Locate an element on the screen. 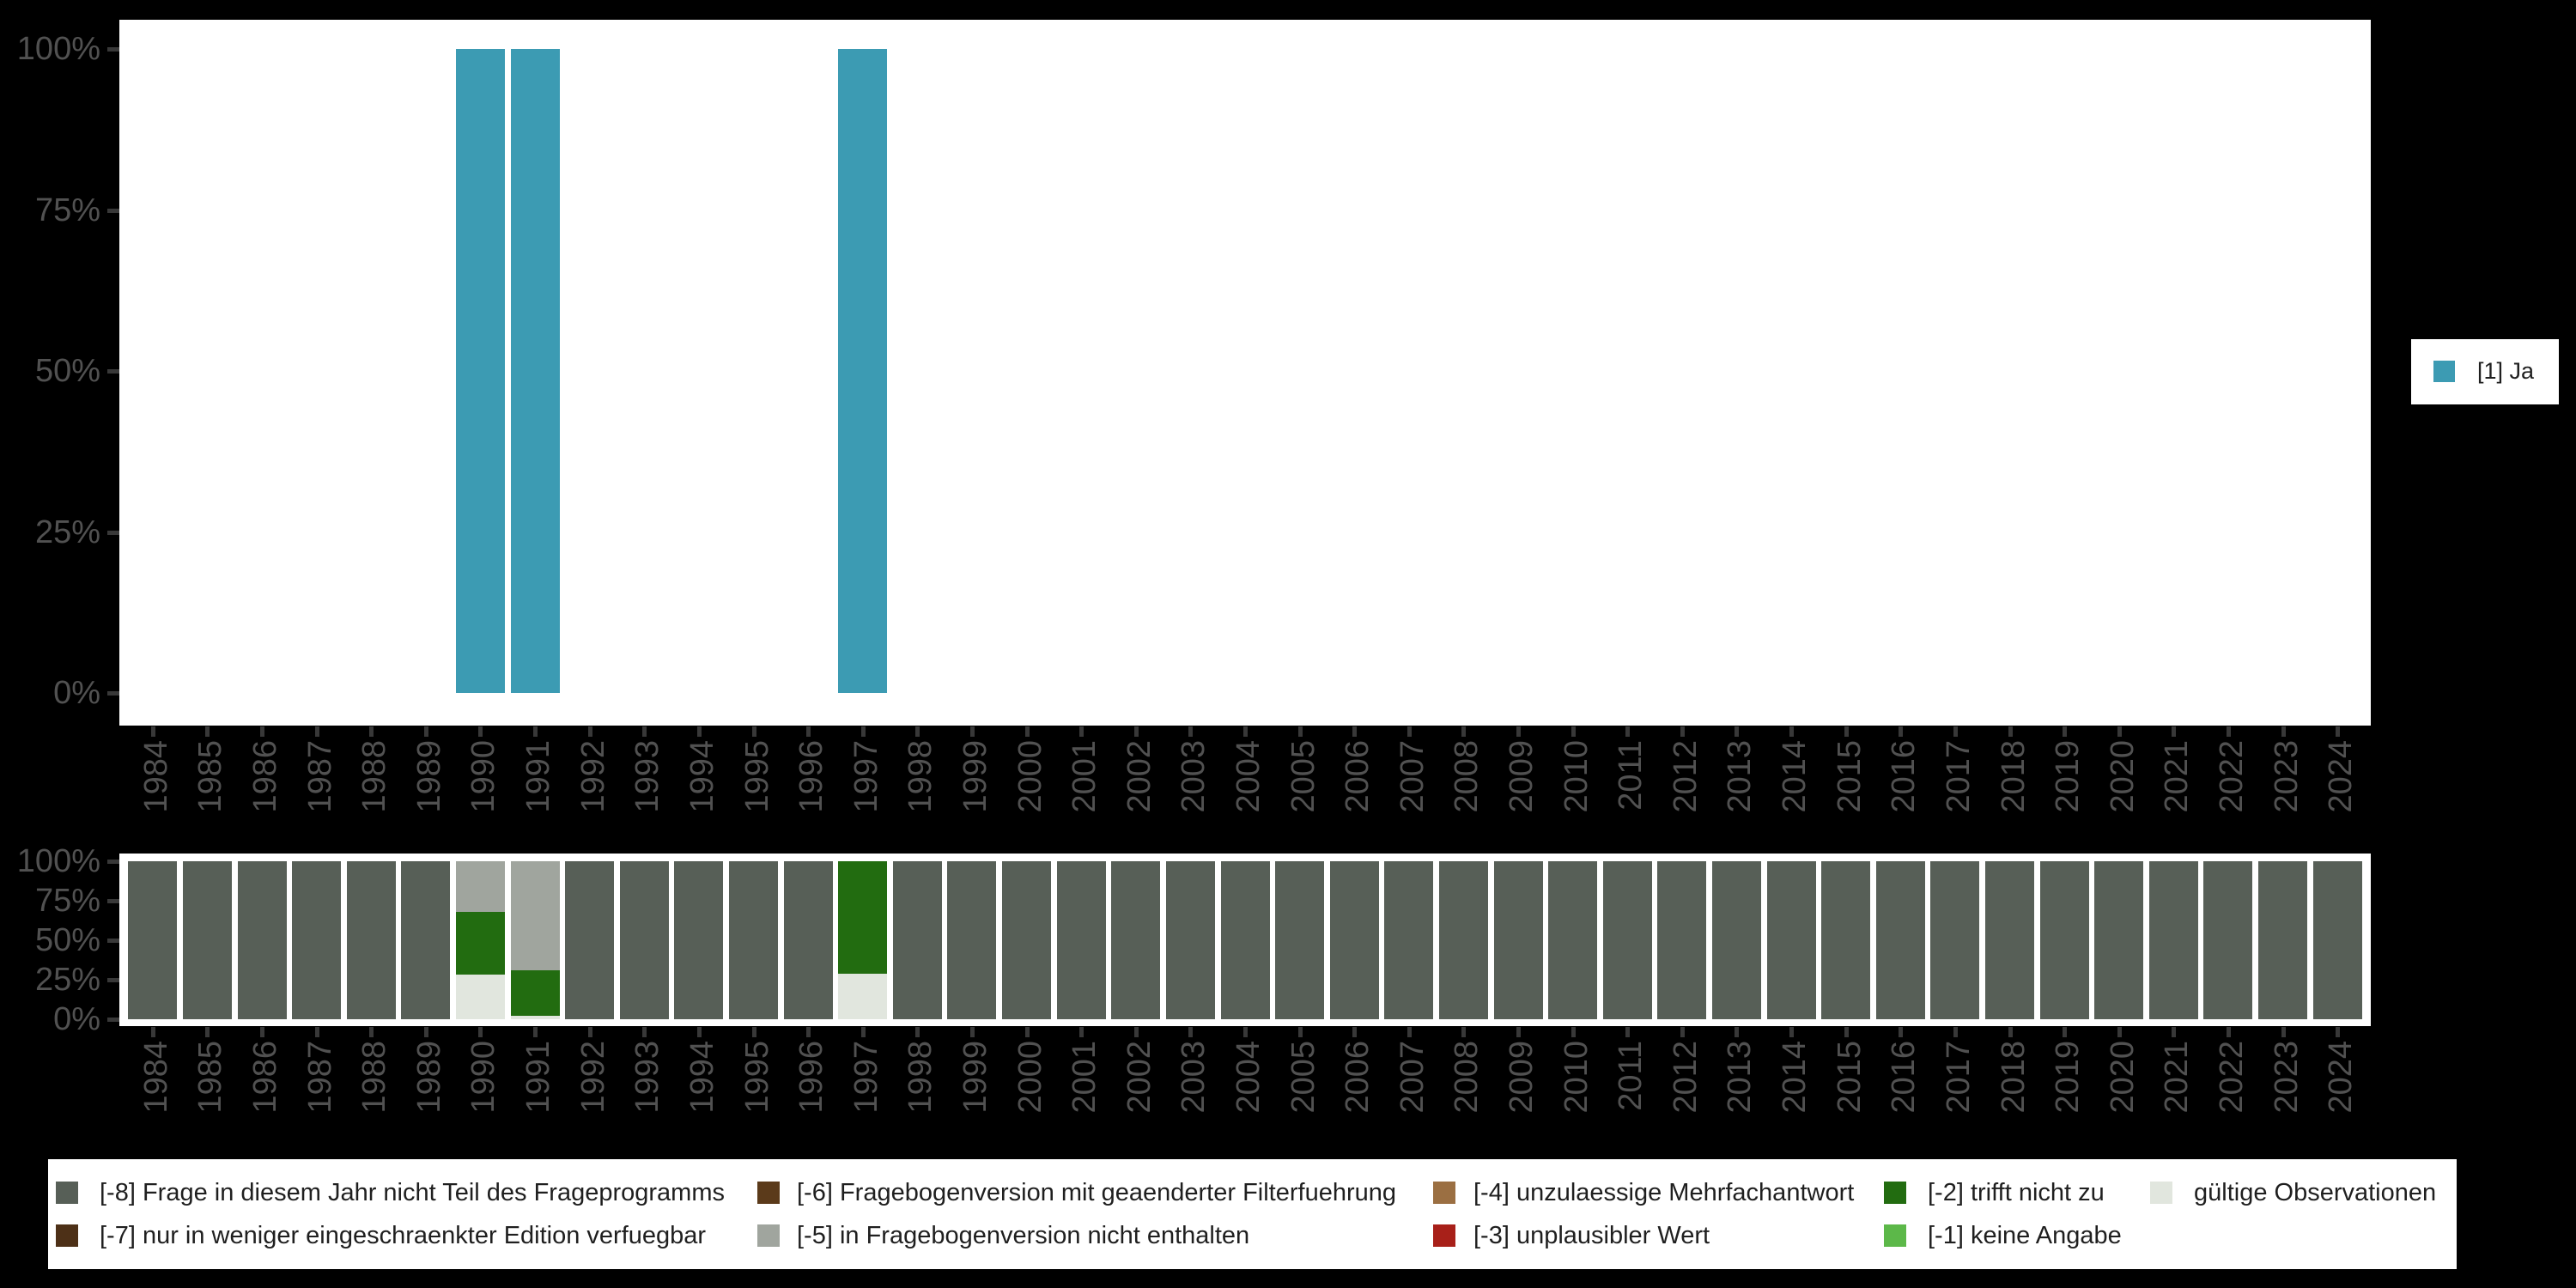  bar-2020 is located at coordinates (2119, 940).